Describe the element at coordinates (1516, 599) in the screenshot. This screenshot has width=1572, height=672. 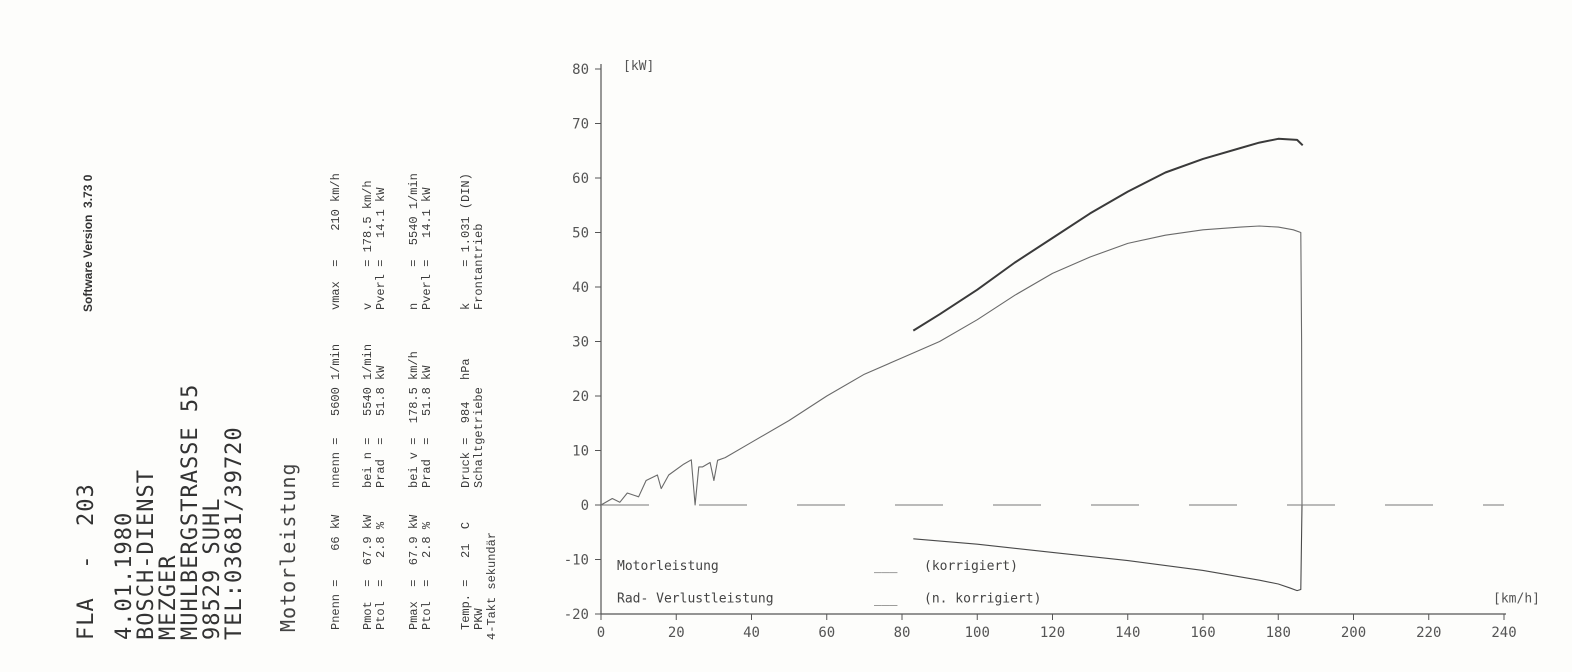
I see `x-axis-label: [km/h]` at that location.